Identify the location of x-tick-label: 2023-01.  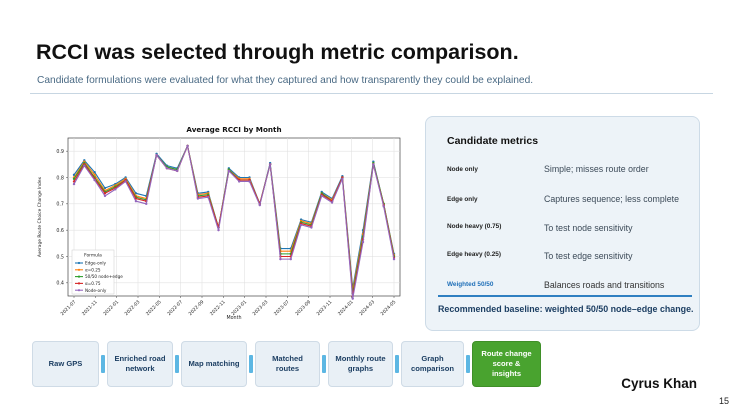
(239, 308).